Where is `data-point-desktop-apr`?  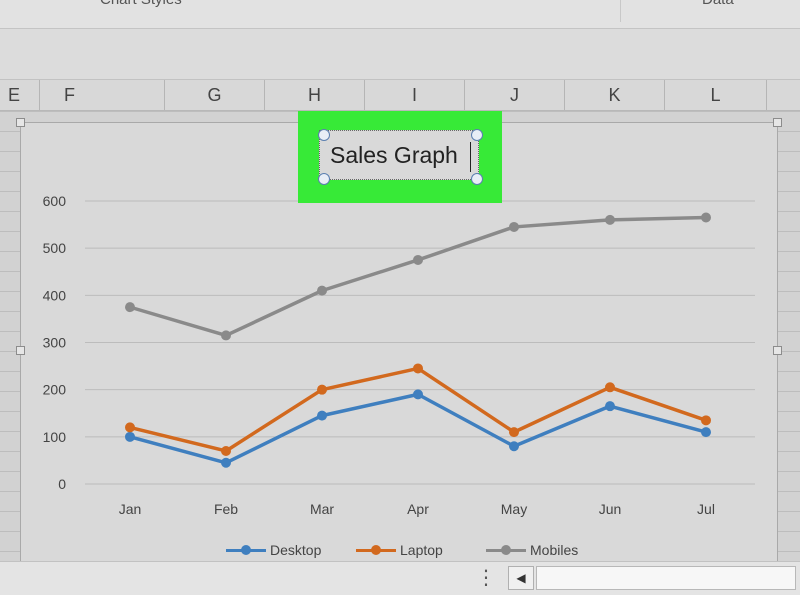 data-point-desktop-apr is located at coordinates (418, 394).